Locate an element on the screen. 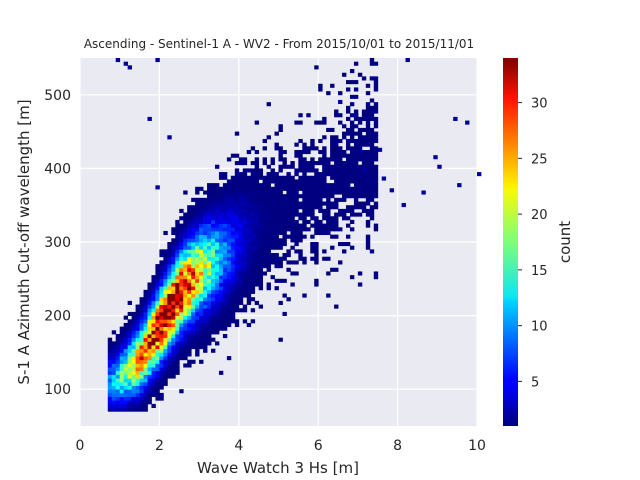 The height and width of the screenshot is (480, 640). colorbar-tick-label: 5 is located at coordinates (535, 382).